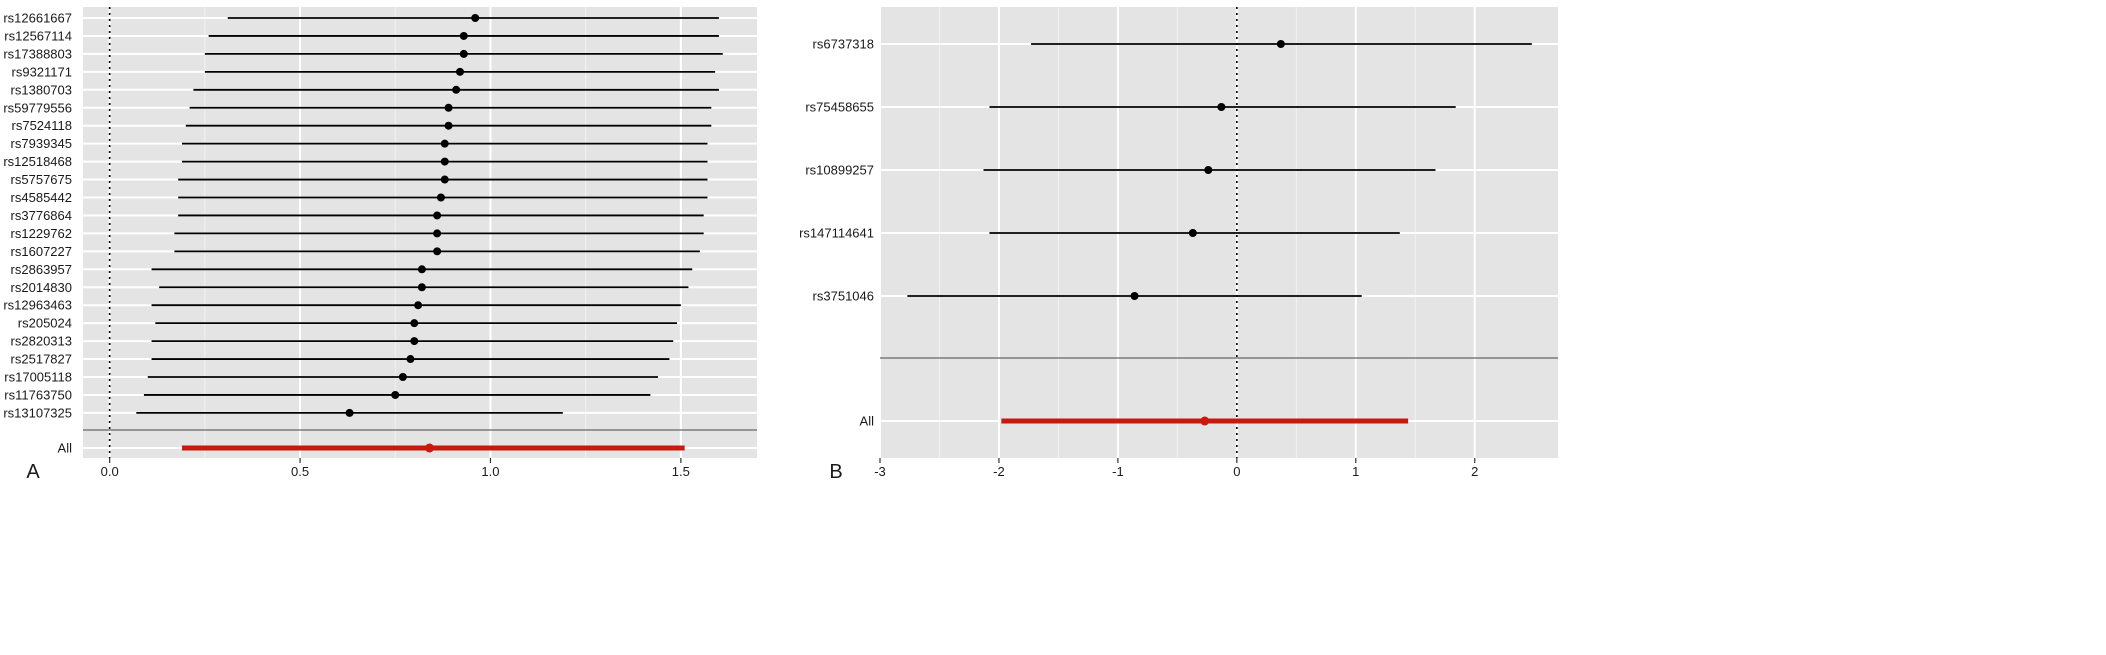 This screenshot has width=2106, height=655. What do you see at coordinates (37, 107) in the screenshot?
I see `row-label: rs59779556` at bounding box center [37, 107].